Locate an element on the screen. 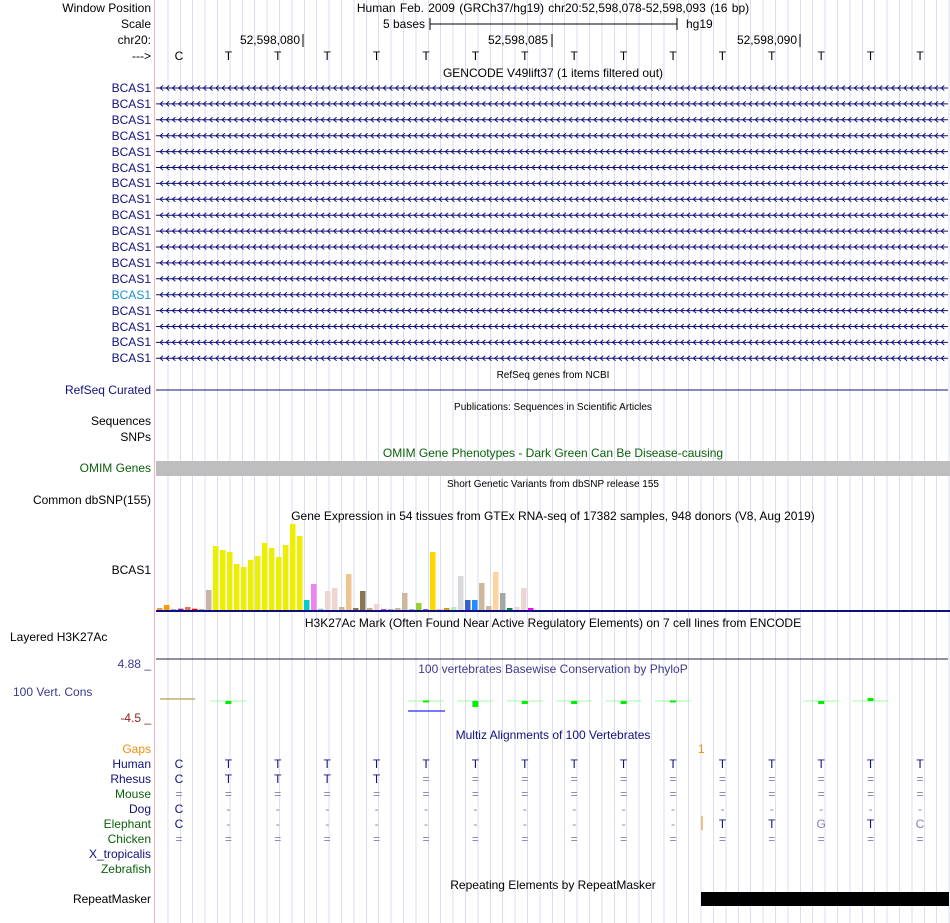 The height and width of the screenshot is (923, 950). refseq-label: RefSeq Curated is located at coordinates (107, 390).